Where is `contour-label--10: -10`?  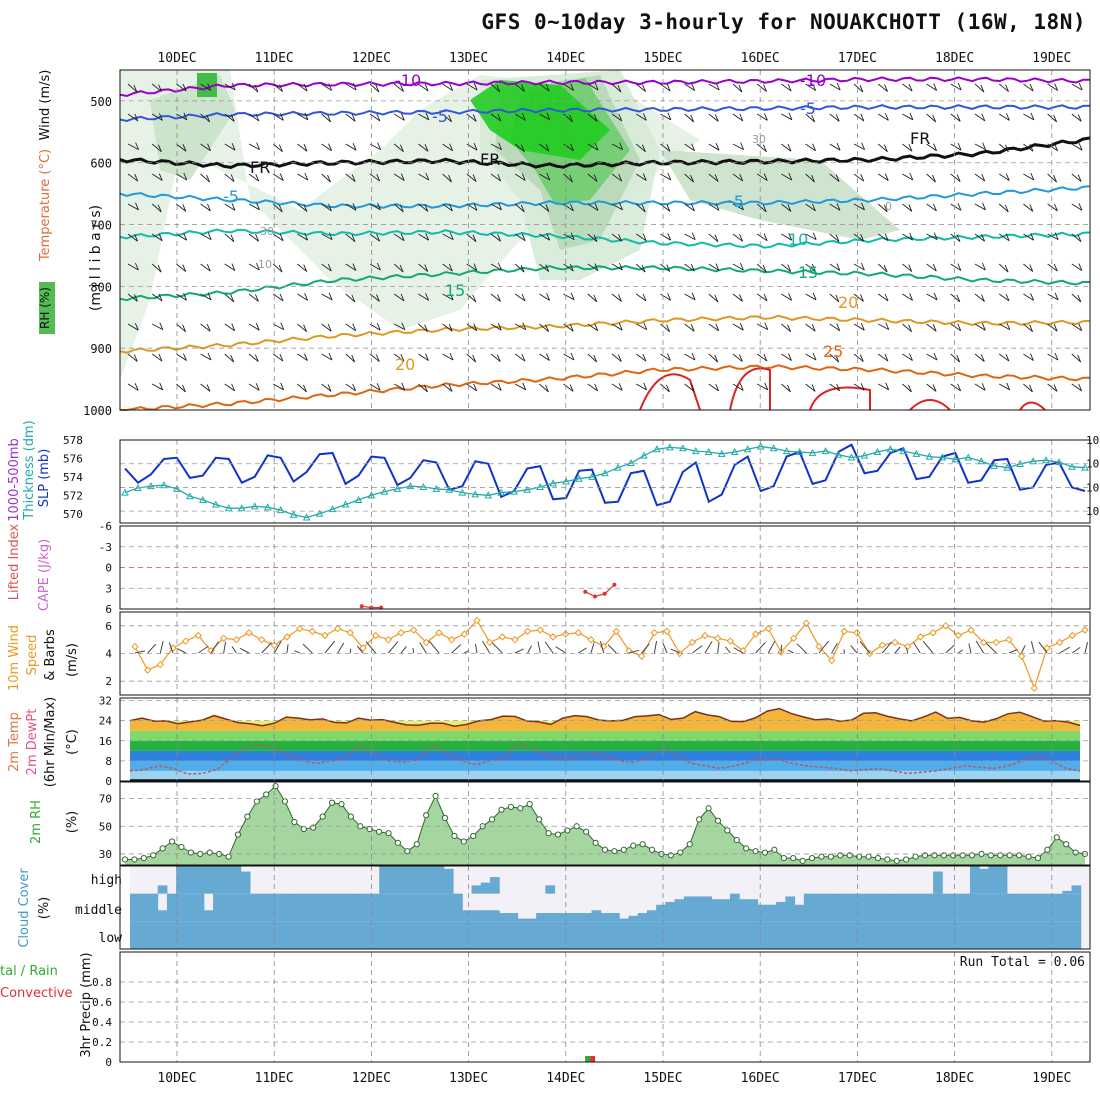 contour-label--10: -10 is located at coordinates (408, 80).